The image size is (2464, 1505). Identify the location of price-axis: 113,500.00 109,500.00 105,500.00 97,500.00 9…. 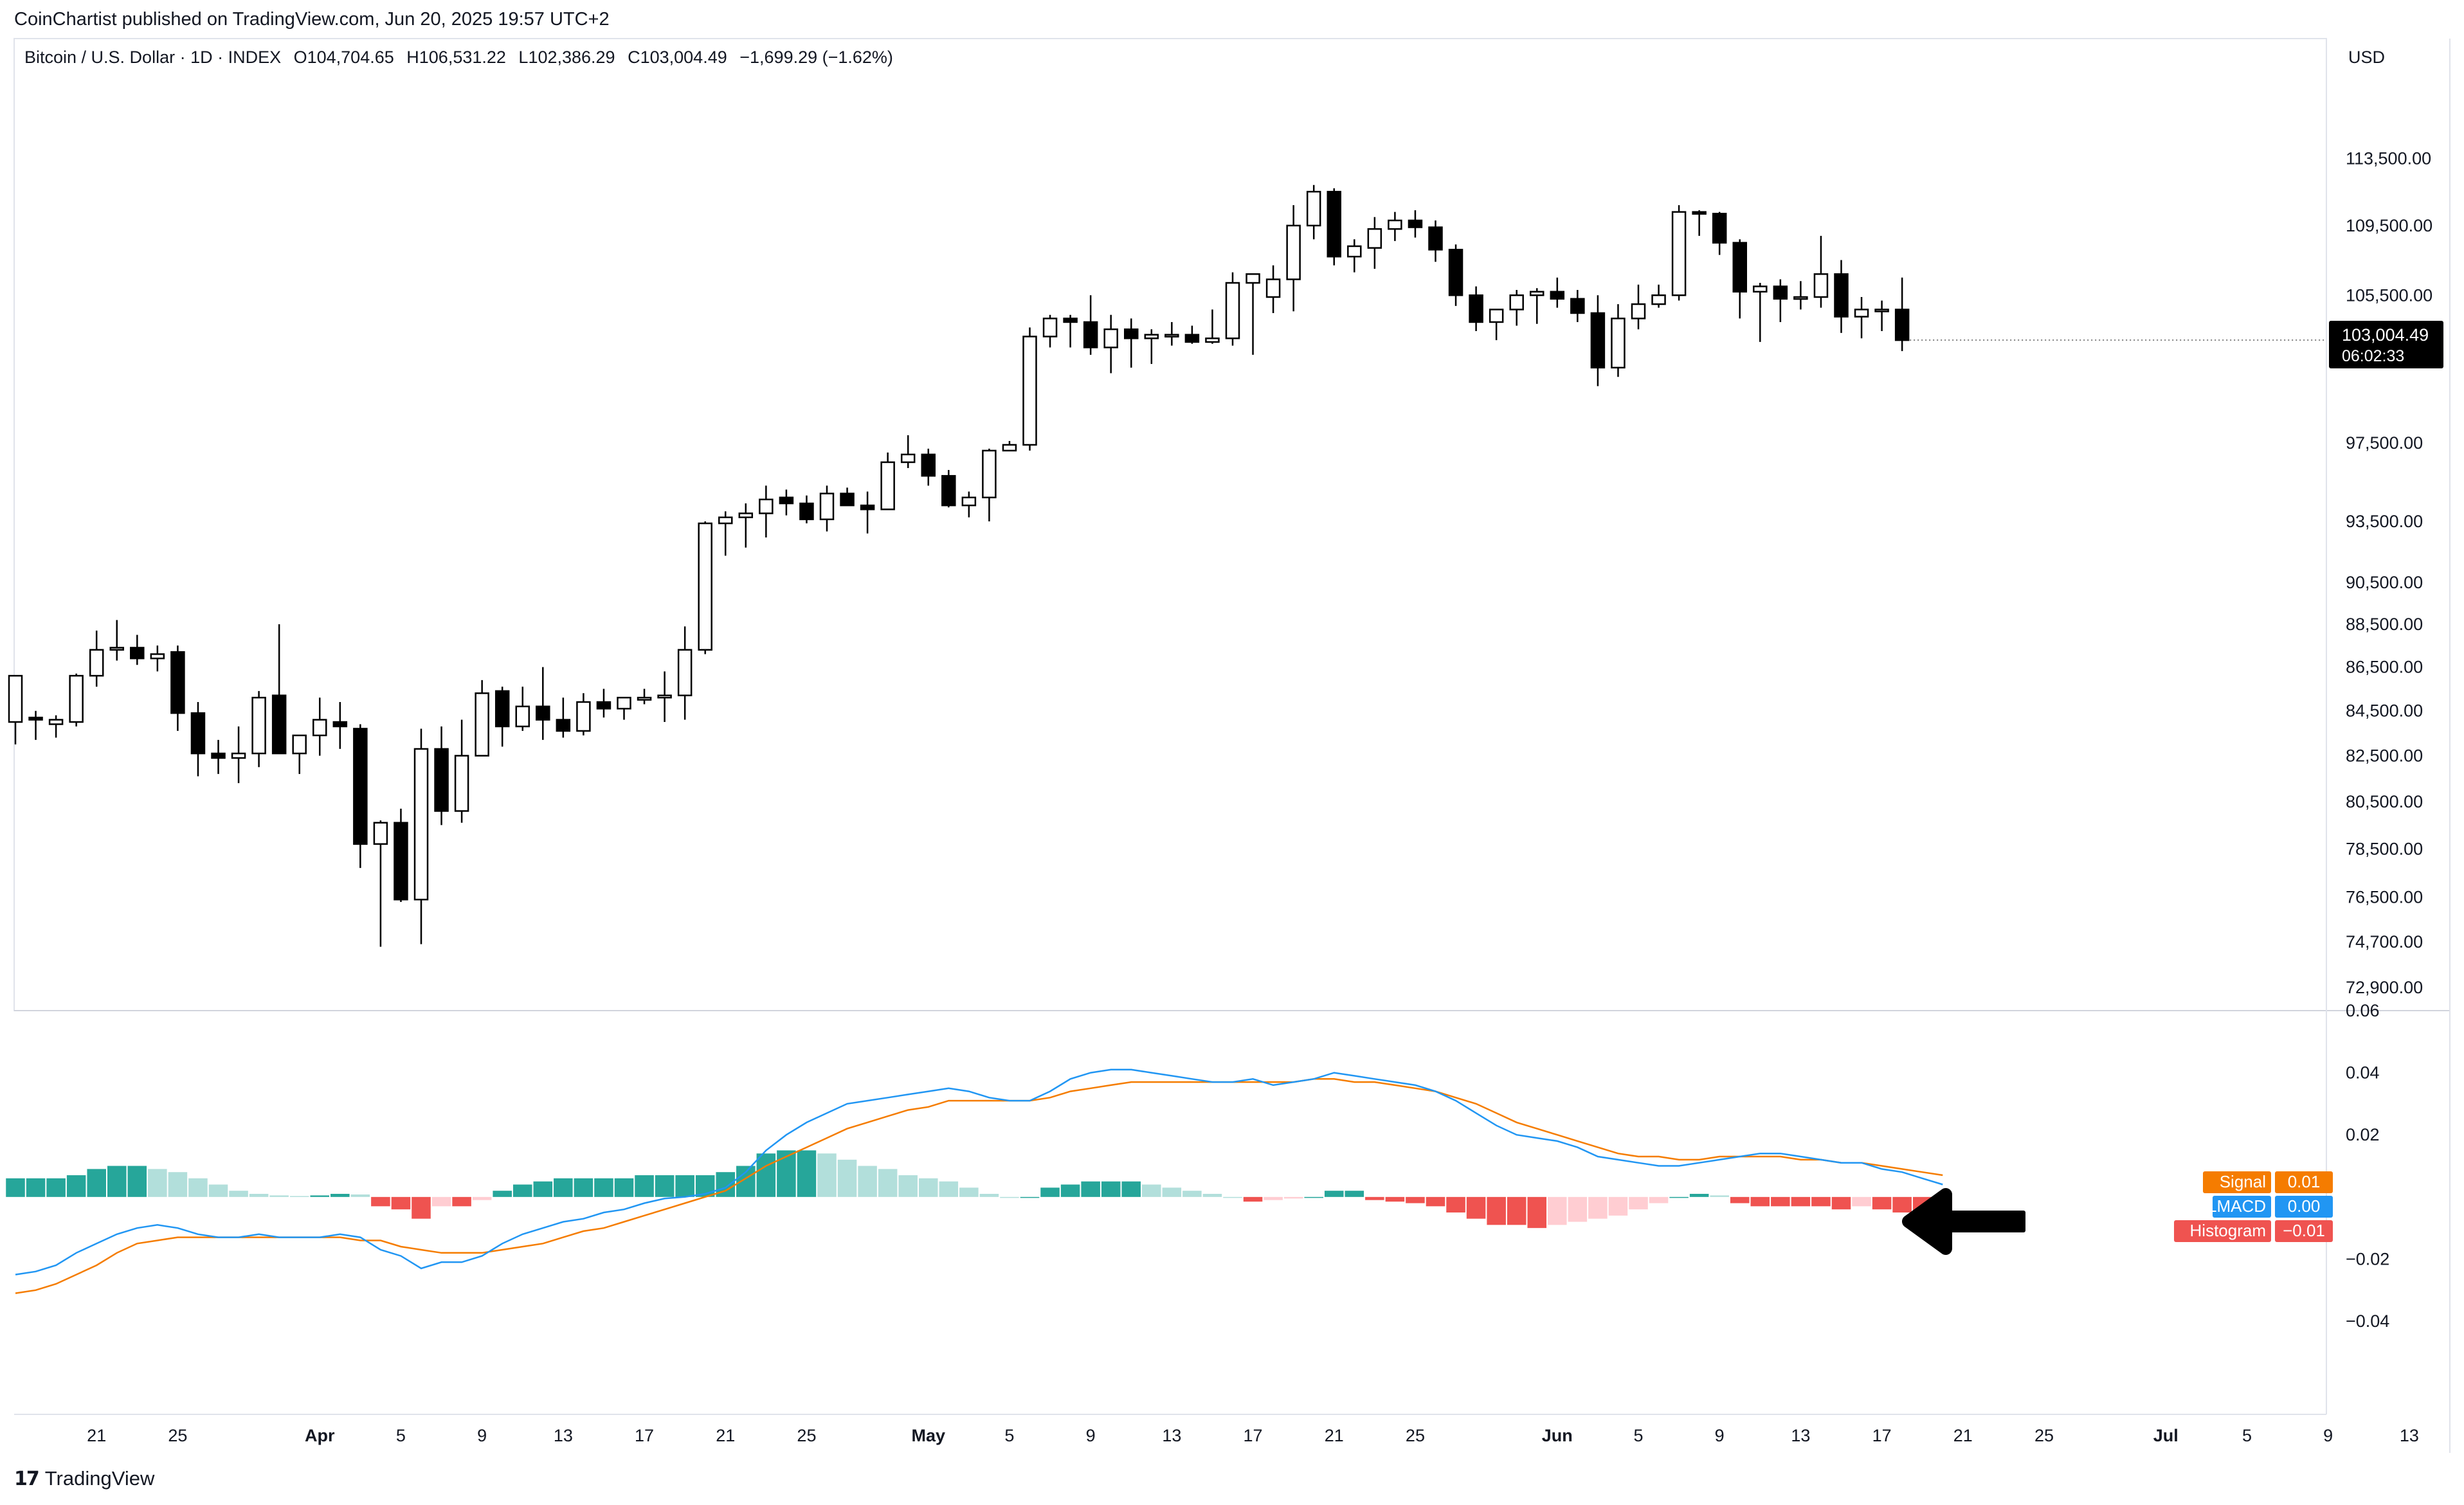
(2389, 572).